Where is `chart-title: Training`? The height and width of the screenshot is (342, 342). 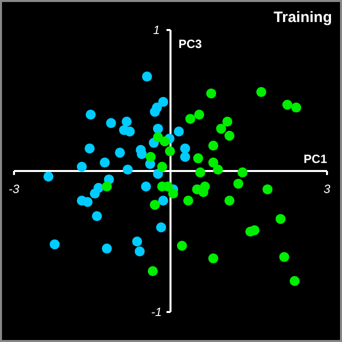 chart-title: Training is located at coordinates (303, 17).